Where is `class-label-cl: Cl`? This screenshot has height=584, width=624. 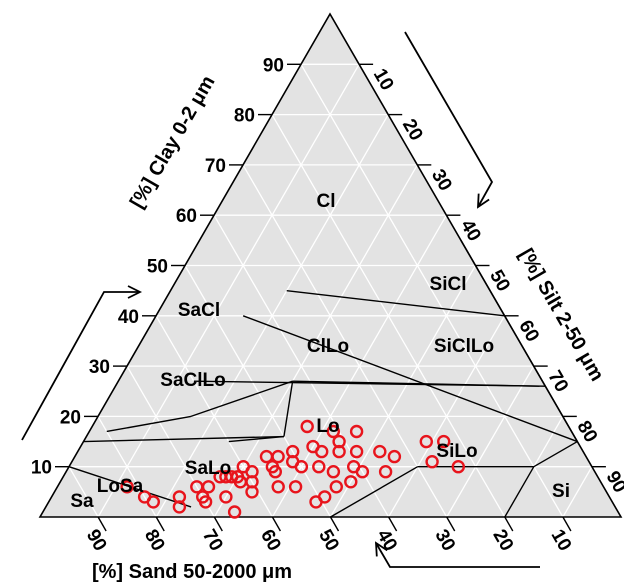
class-label-cl: Cl is located at coordinates (326, 201).